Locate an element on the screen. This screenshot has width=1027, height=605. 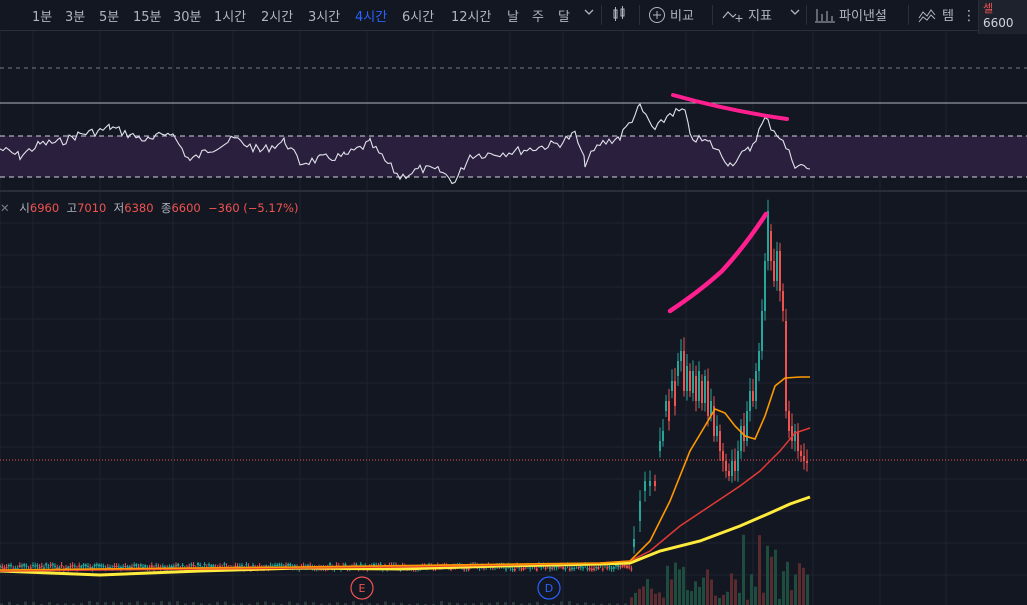
timeframe-2h: 2시간 is located at coordinates (277, 17).